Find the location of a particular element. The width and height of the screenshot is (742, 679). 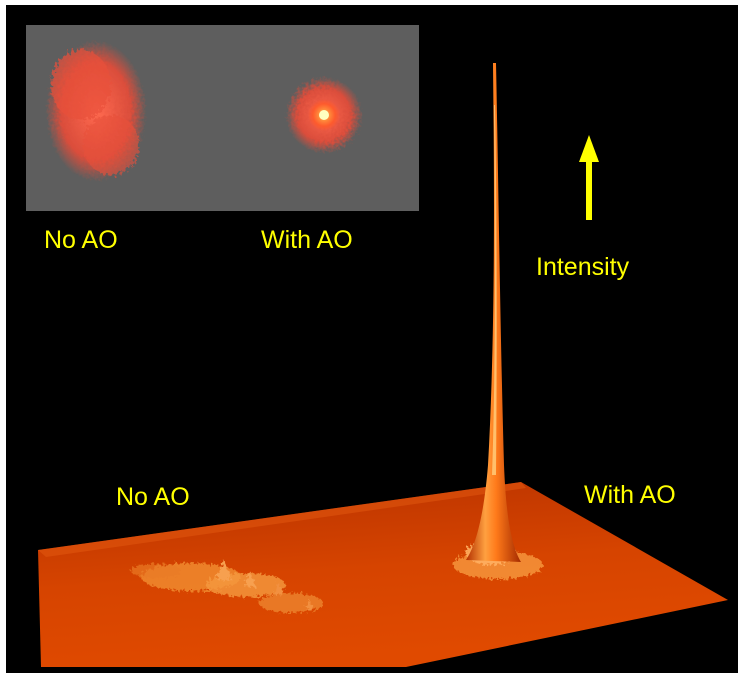

surface-plane-highlight is located at coordinates (282, 519).